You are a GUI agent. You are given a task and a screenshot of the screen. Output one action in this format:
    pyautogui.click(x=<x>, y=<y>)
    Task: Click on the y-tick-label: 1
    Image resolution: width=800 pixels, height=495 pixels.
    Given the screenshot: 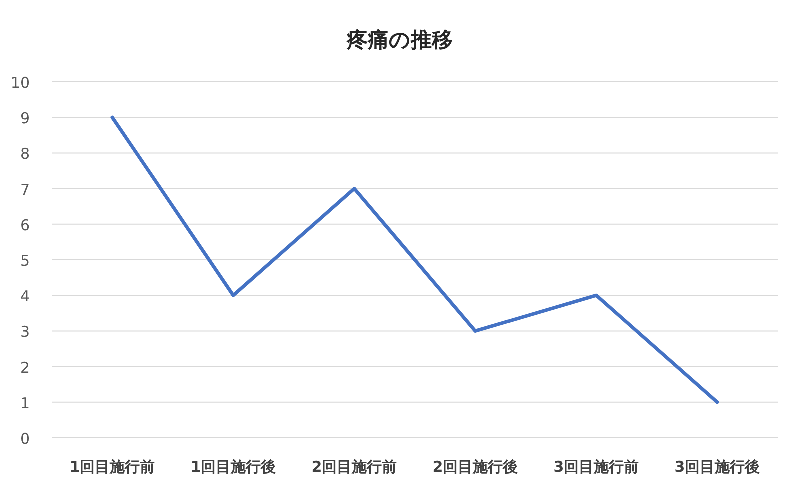 What is the action you would take?
    pyautogui.click(x=25, y=403)
    